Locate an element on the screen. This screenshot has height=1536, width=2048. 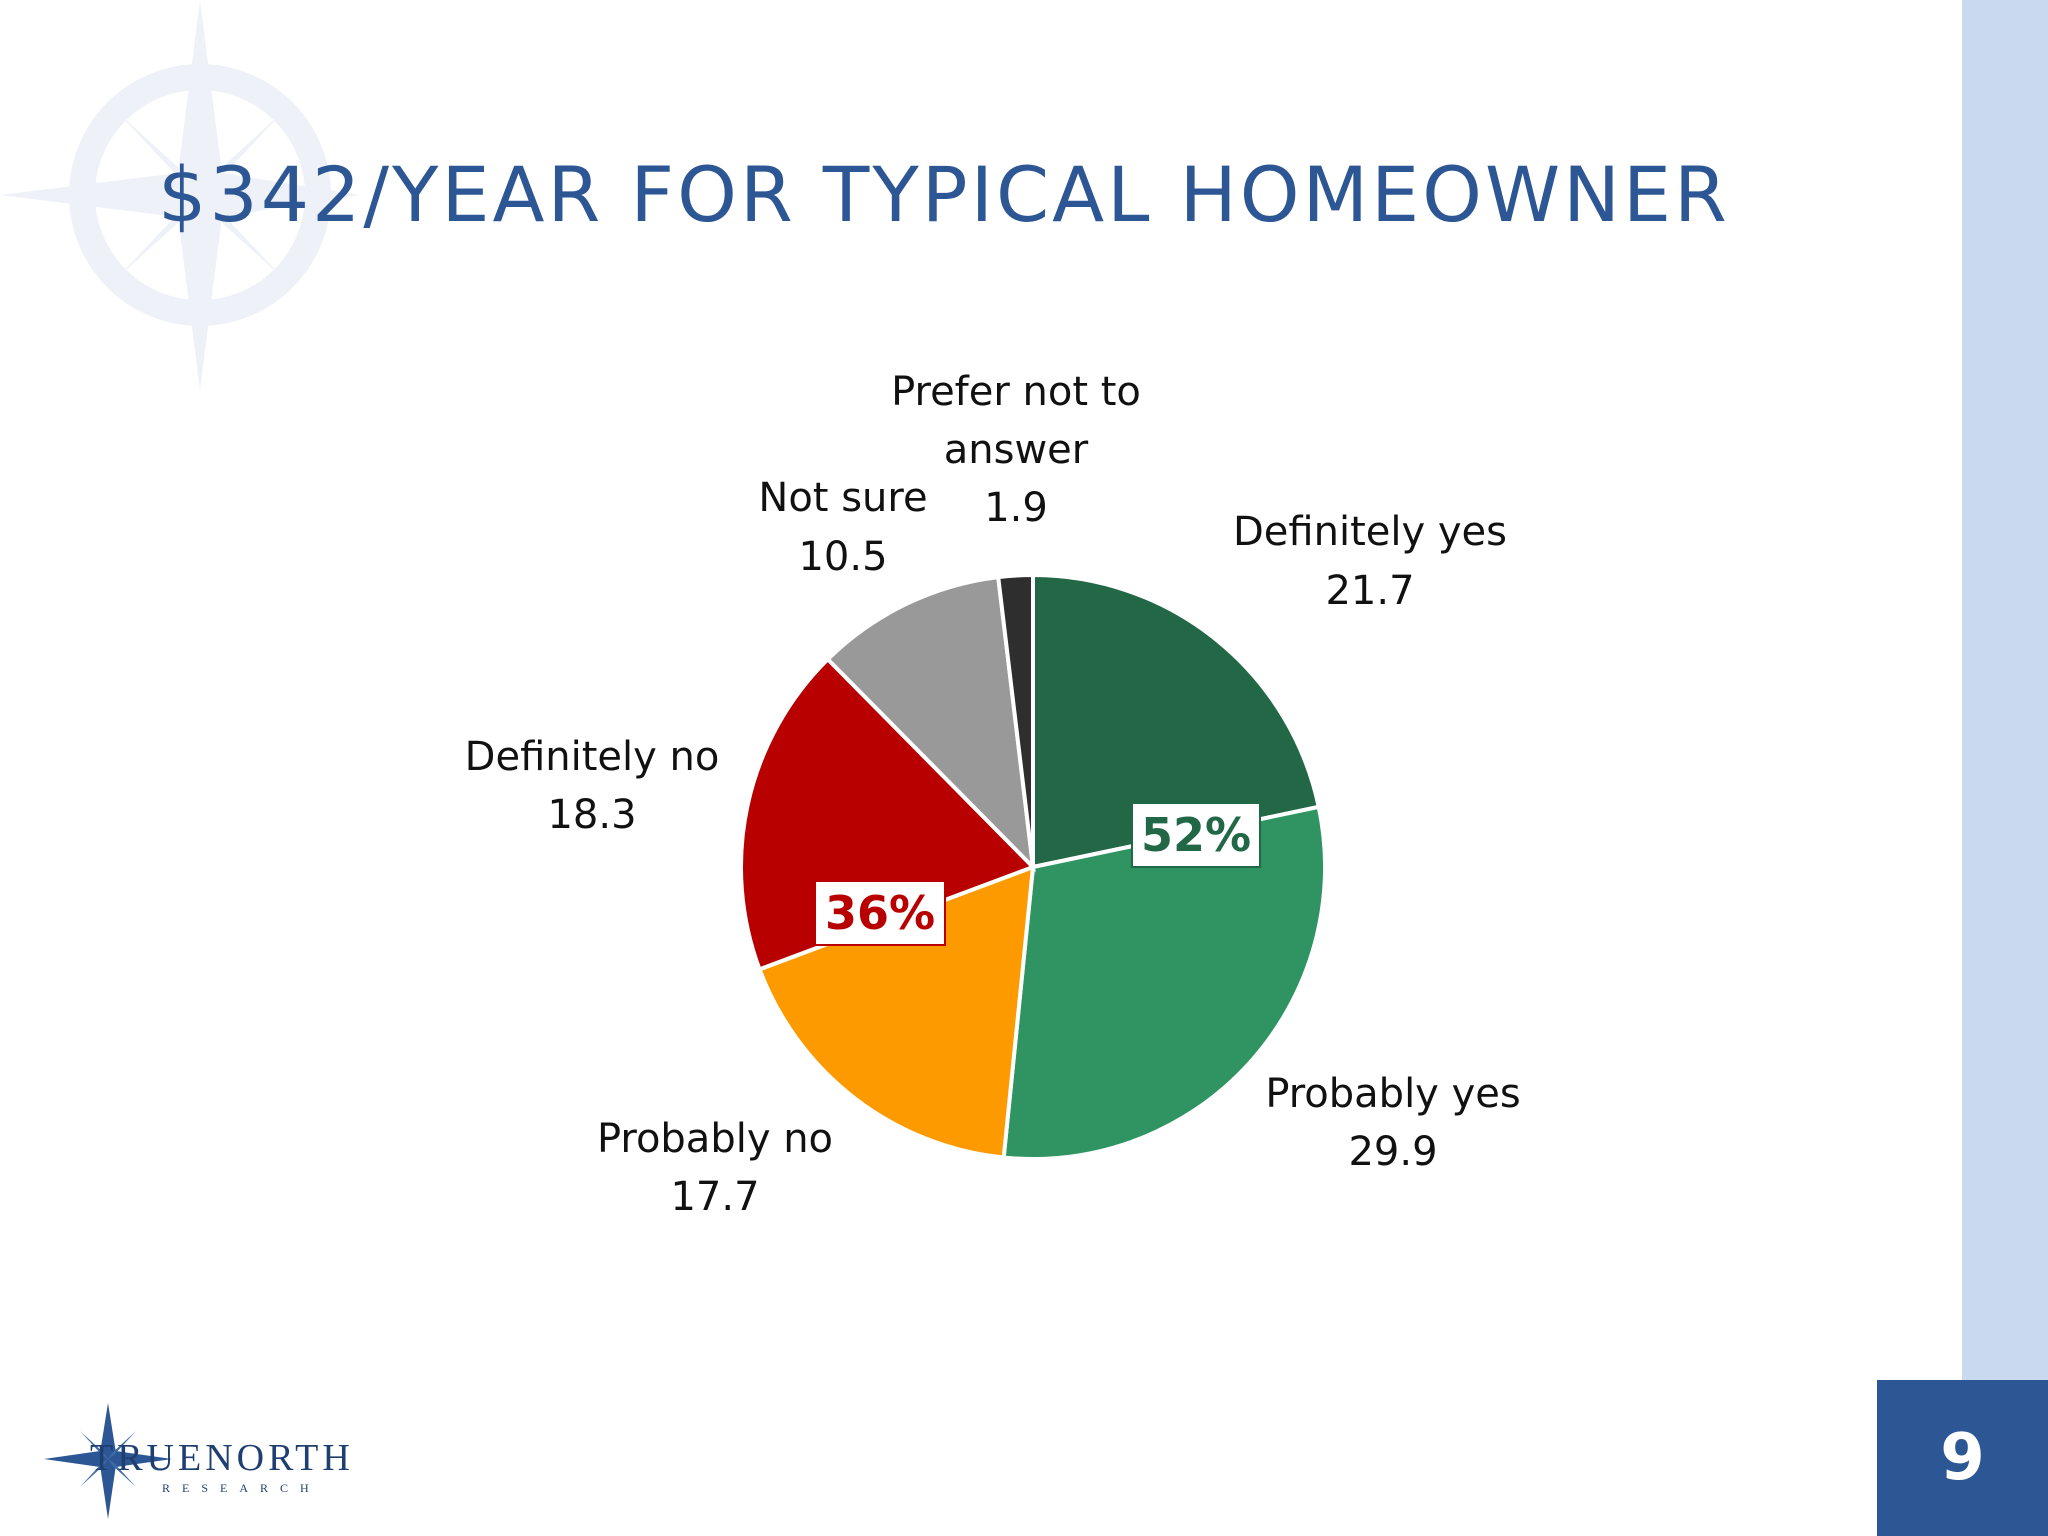
slice-value-probably-yes: 29.9 is located at coordinates (1392, 1152).